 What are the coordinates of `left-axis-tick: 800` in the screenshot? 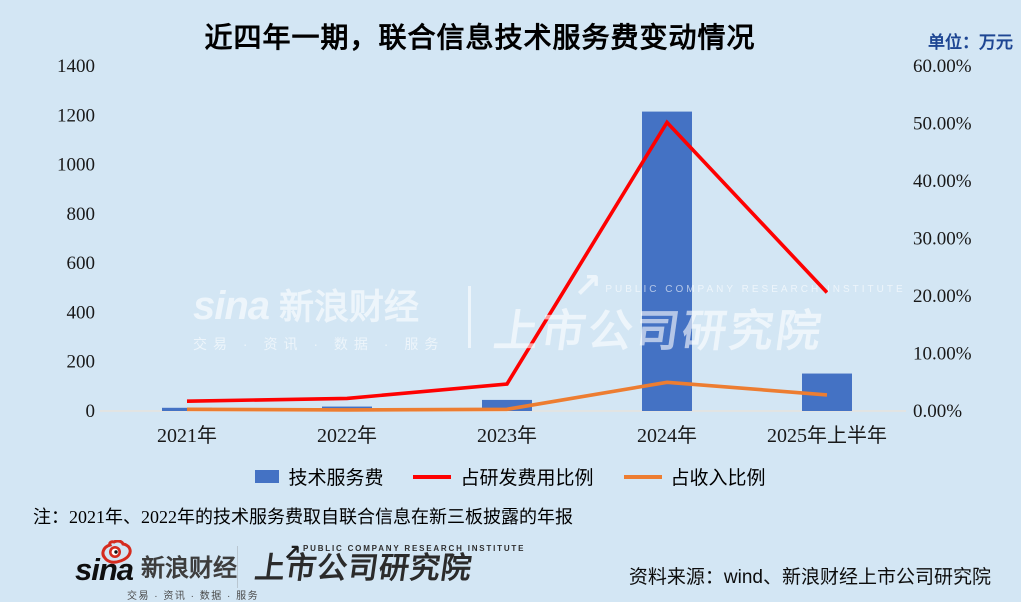 It's located at (81, 214).